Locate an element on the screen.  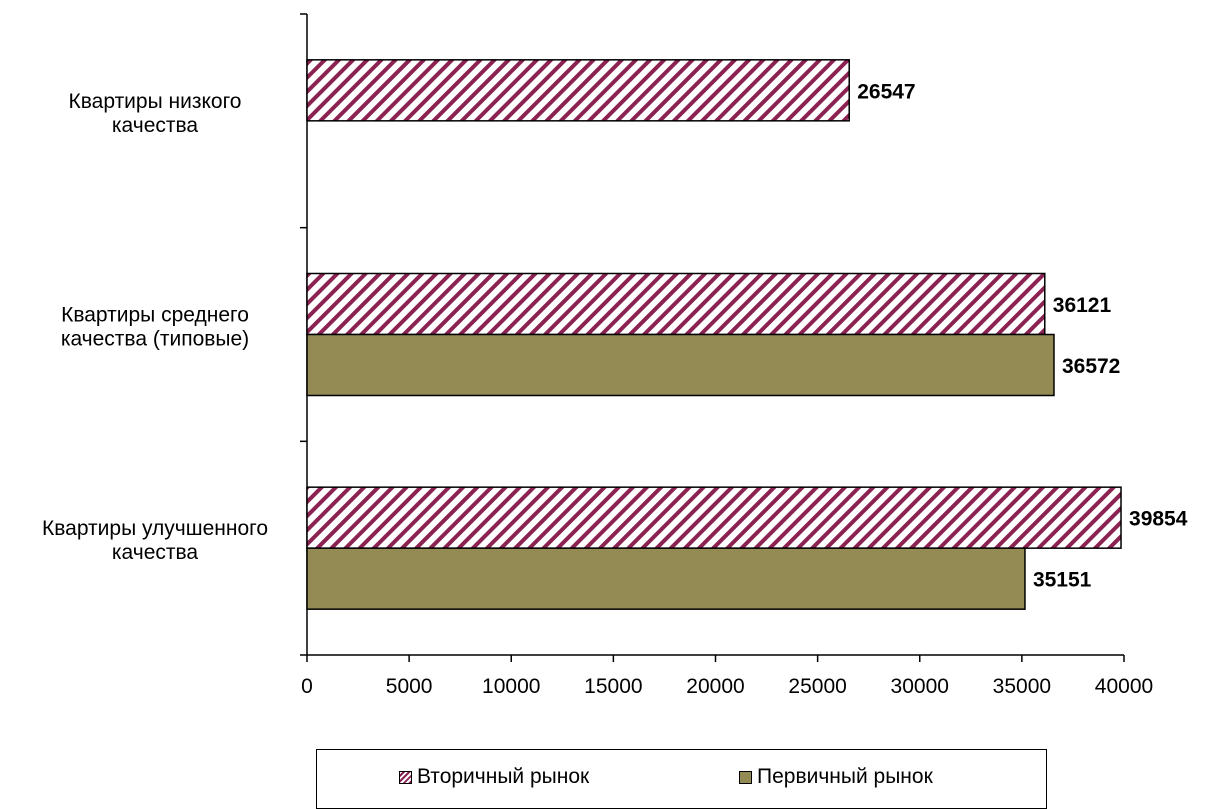
legend-item-primary: Первичный рынок is located at coordinates (836, 777).